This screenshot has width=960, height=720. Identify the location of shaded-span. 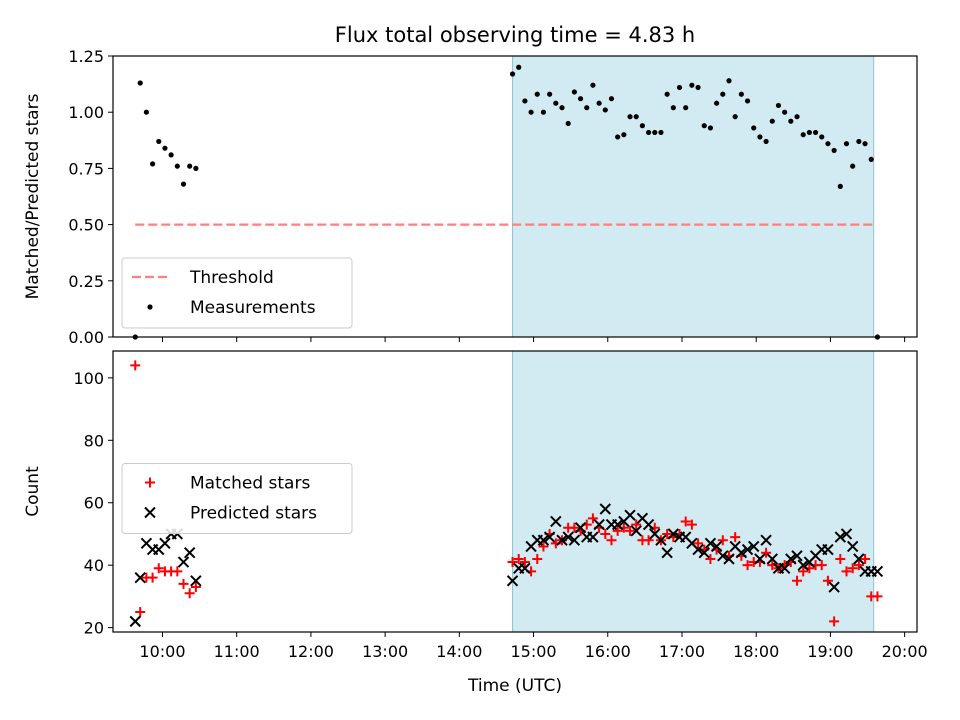
(693, 196).